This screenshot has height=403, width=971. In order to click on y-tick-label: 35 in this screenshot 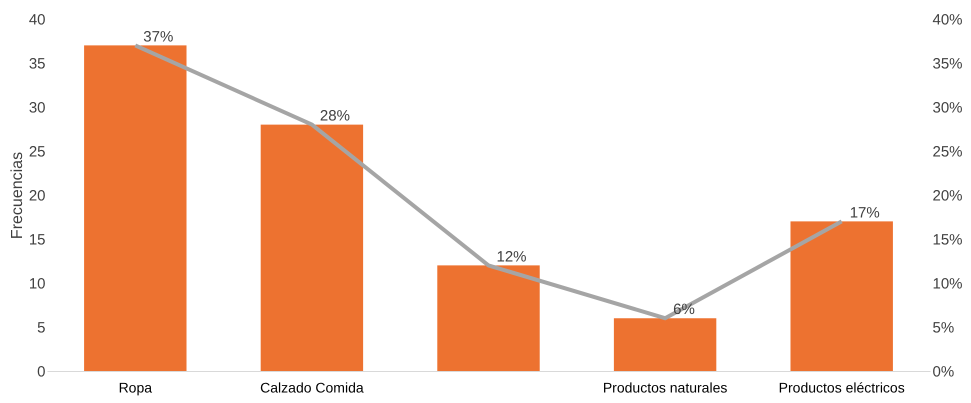, I will do `click(37, 64)`.